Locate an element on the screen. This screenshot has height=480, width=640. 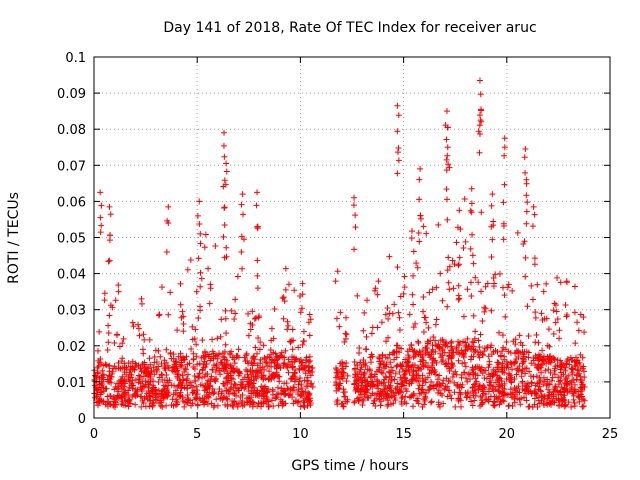
y-tick-label: 0.07 is located at coordinates (71, 166).